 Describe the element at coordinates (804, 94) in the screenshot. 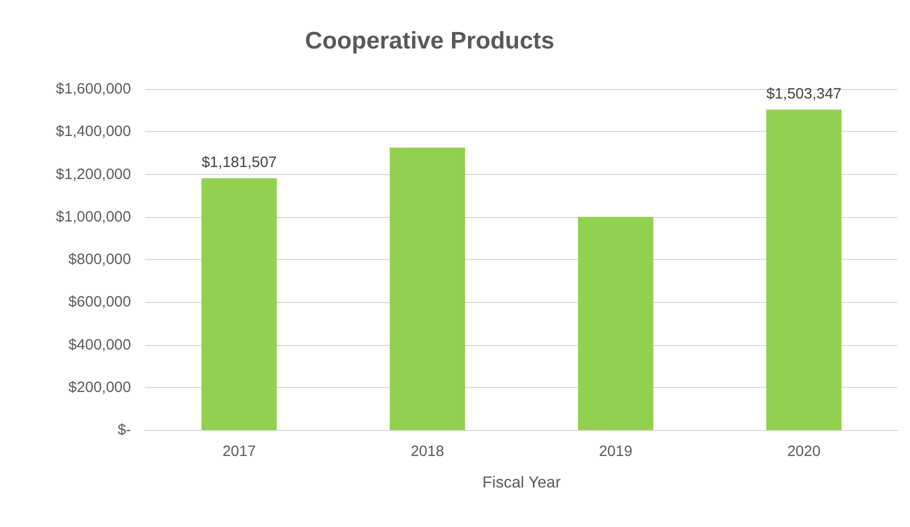

I see `data-label: $1,503,347` at that location.